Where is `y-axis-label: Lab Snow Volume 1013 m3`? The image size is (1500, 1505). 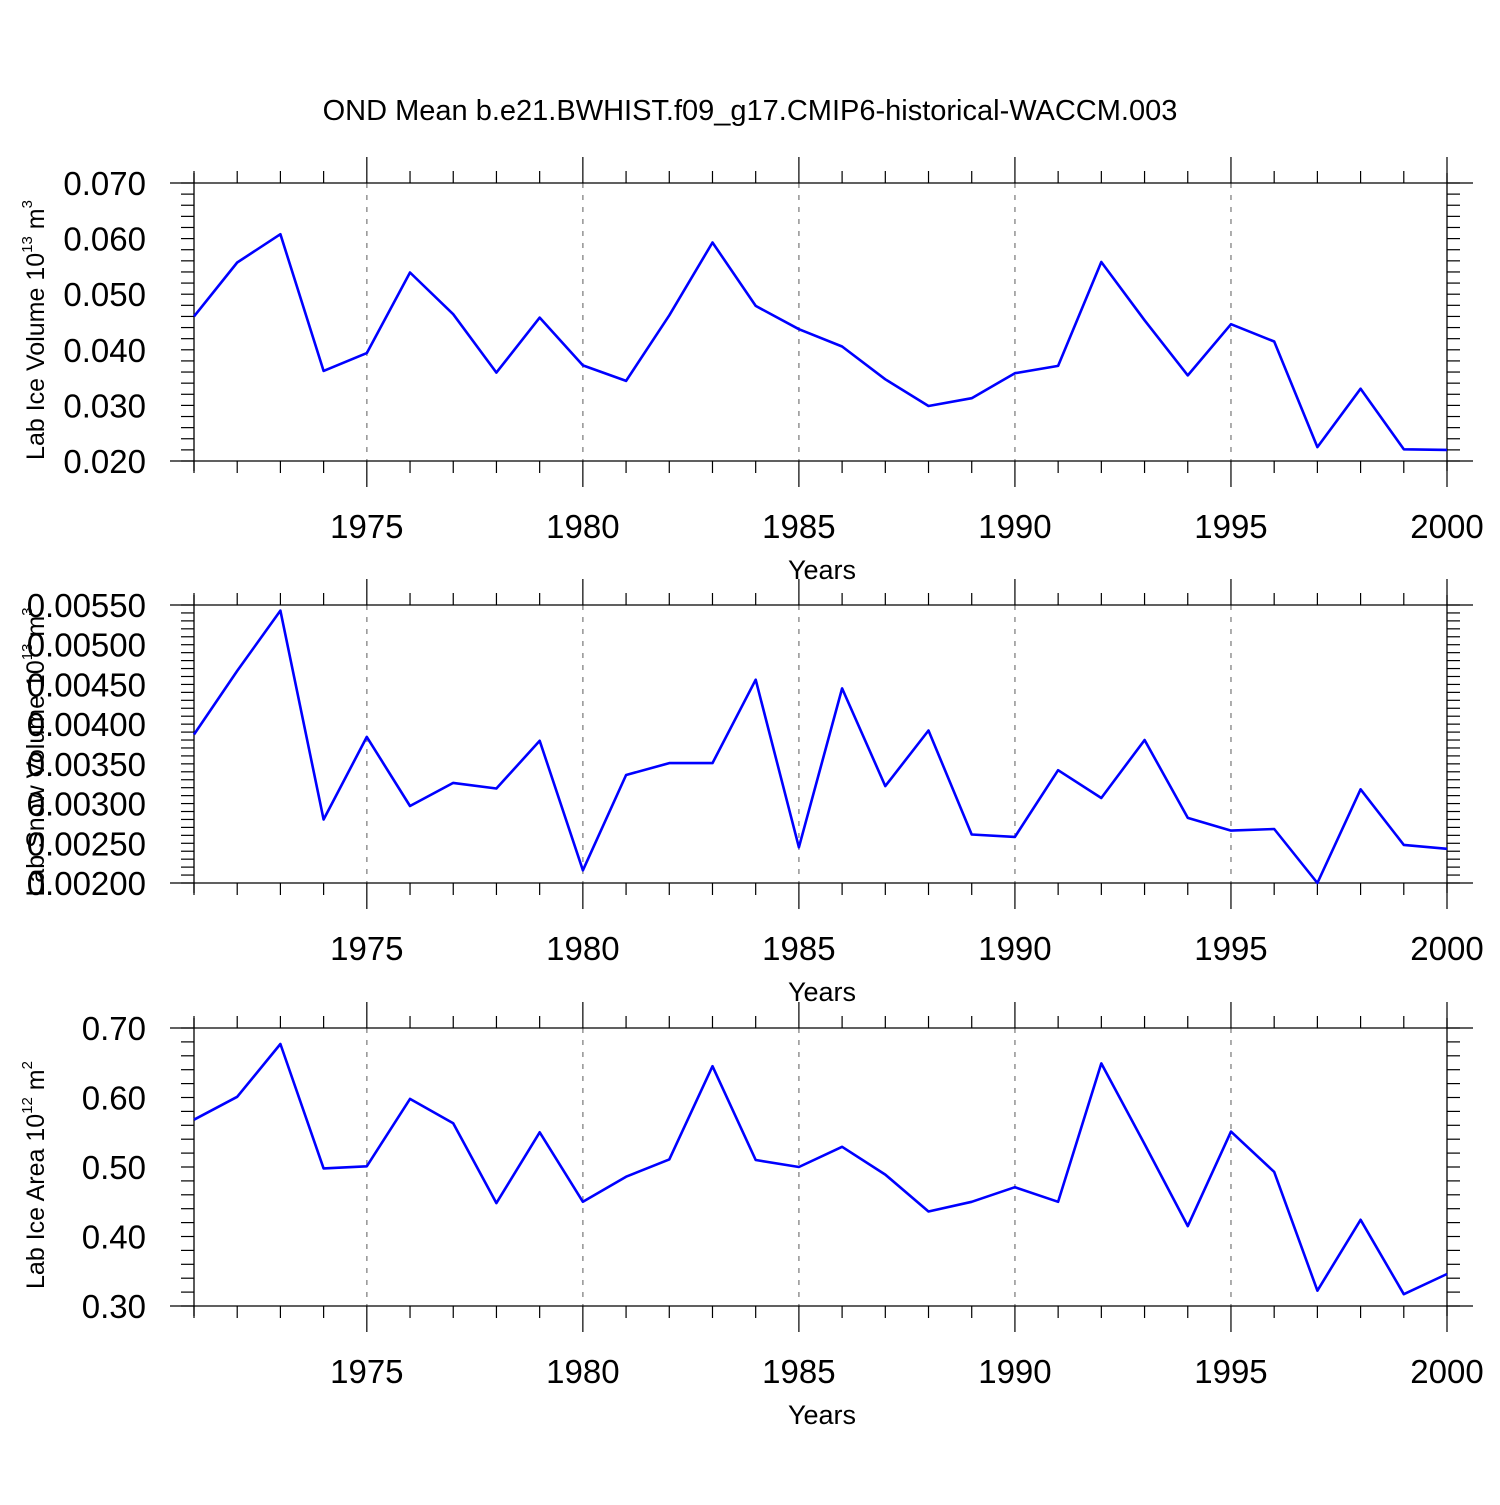
y-axis-label: Lab Snow Volume 1013 m3 is located at coordinates (34, 751).